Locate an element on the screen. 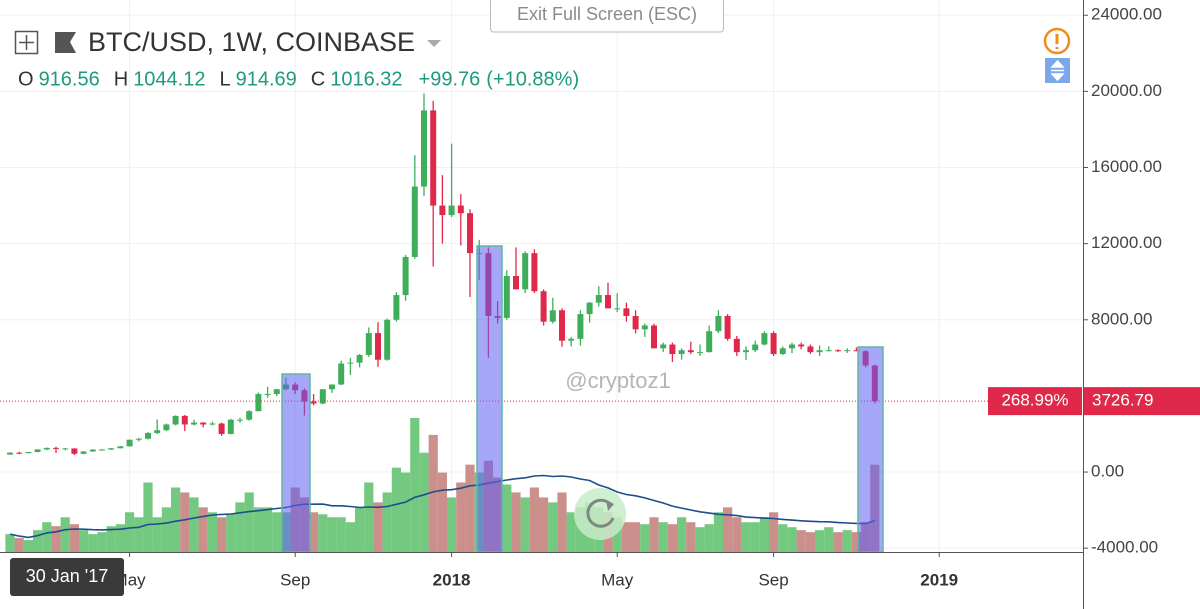  plus-icon is located at coordinates (26, 42).